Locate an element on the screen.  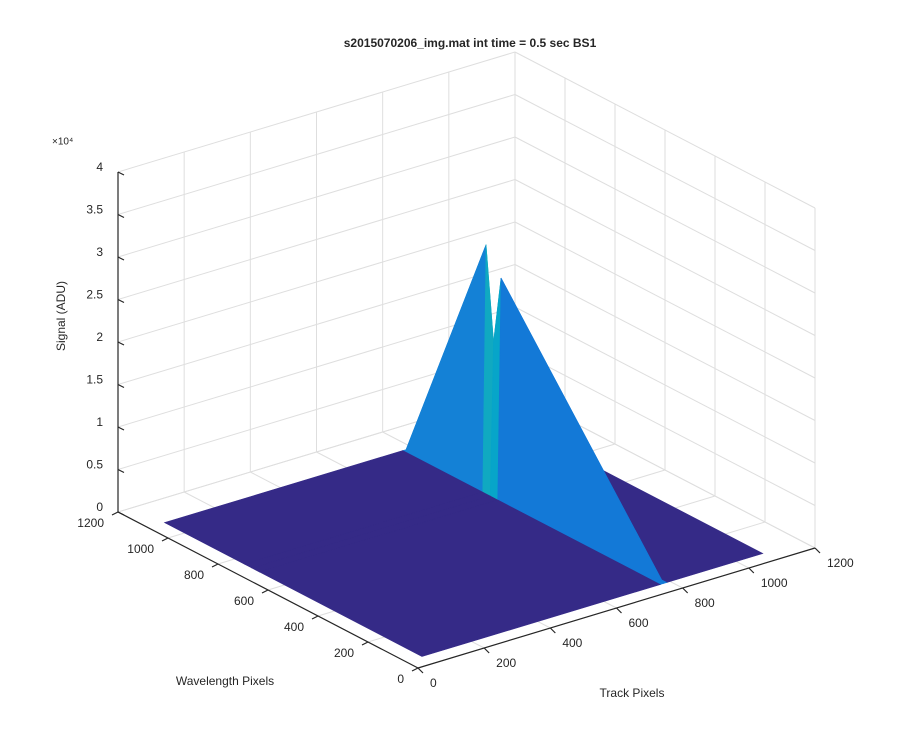
z-tick-label: 2 is located at coordinates (99, 337).